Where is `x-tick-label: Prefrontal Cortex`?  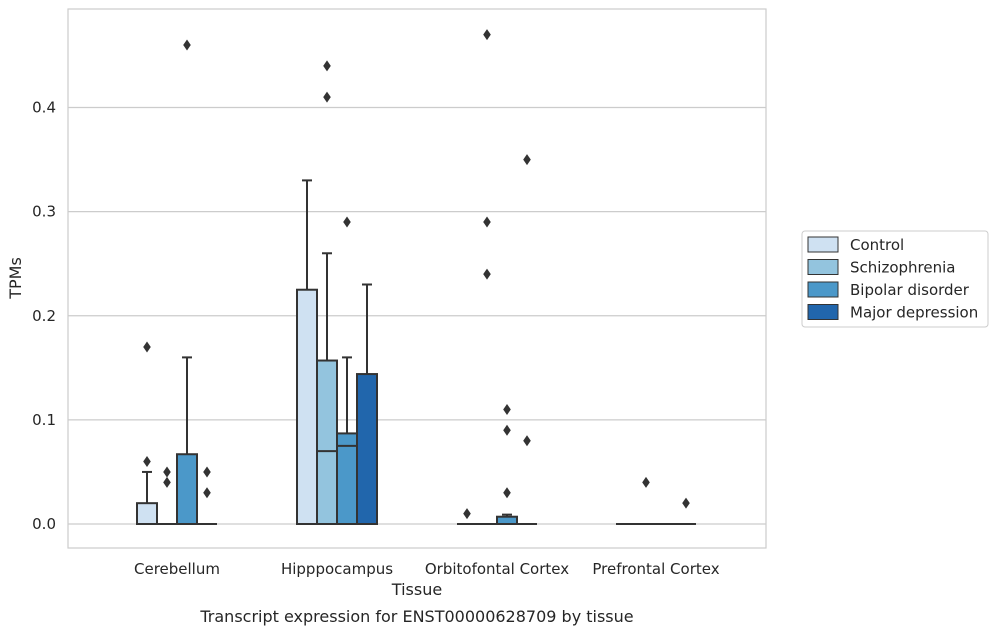
x-tick-label: Prefrontal Cortex is located at coordinates (655, 569).